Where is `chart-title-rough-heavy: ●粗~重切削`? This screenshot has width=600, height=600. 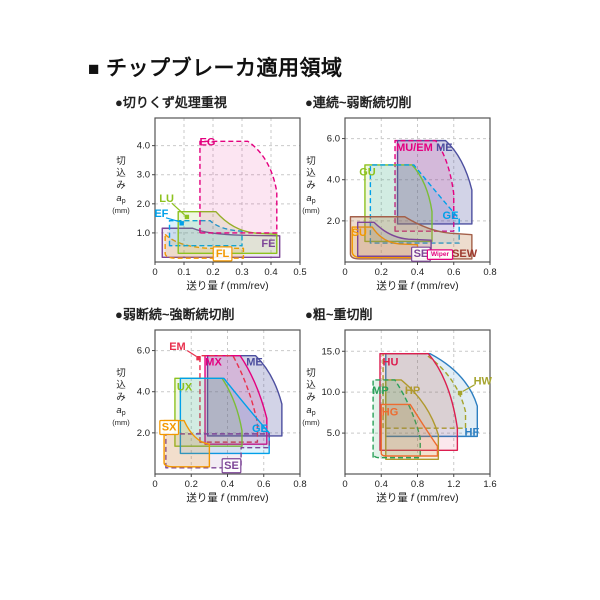 chart-title-rough-heavy: ●粗~重切削 is located at coordinates (339, 314).